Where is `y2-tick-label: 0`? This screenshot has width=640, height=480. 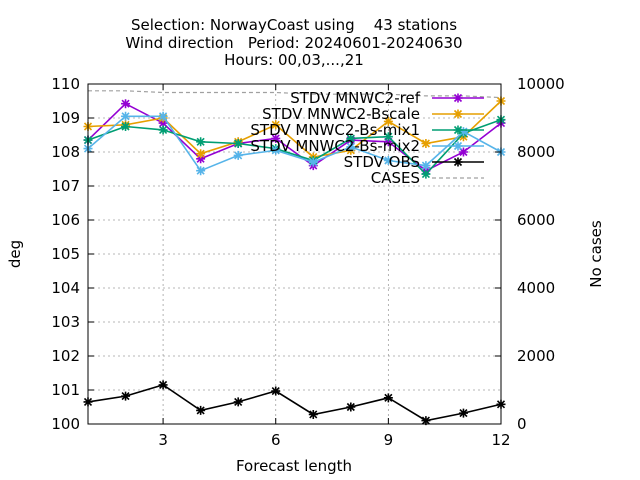 y2-tick-label: 0 is located at coordinates (522, 424).